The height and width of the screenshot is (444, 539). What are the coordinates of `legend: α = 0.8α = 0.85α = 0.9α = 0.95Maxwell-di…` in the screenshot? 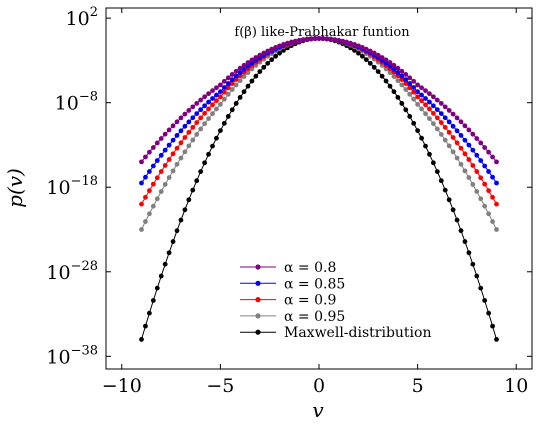 It's located at (339, 301).